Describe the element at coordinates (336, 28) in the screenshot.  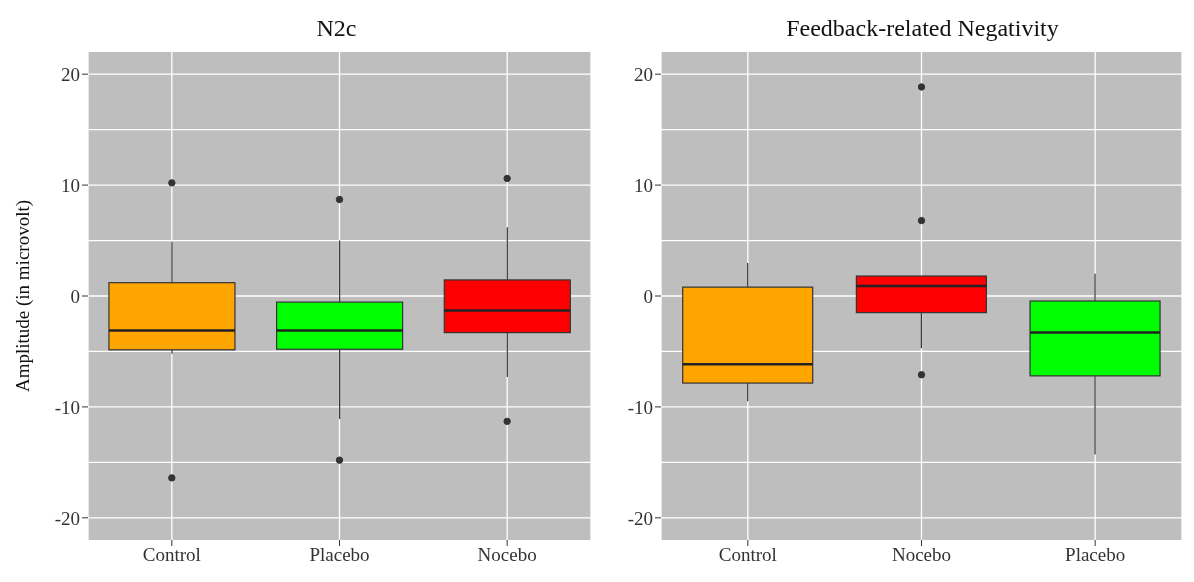
I see `chart-title: N2c` at that location.